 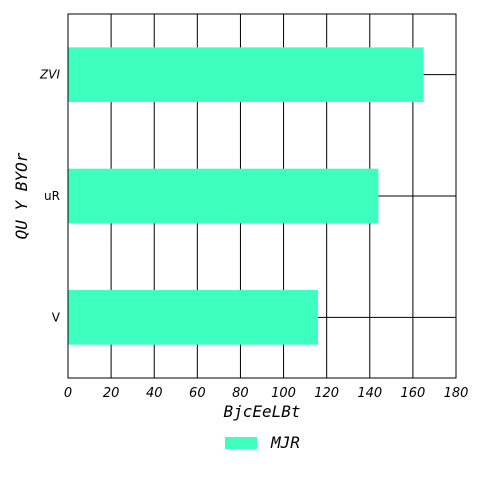 I want to click on y-tick-label: V, so click(x=56, y=317).